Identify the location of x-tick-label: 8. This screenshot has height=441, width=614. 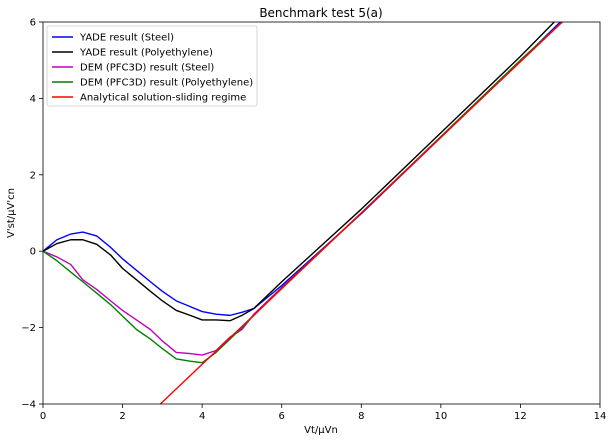
(361, 416).